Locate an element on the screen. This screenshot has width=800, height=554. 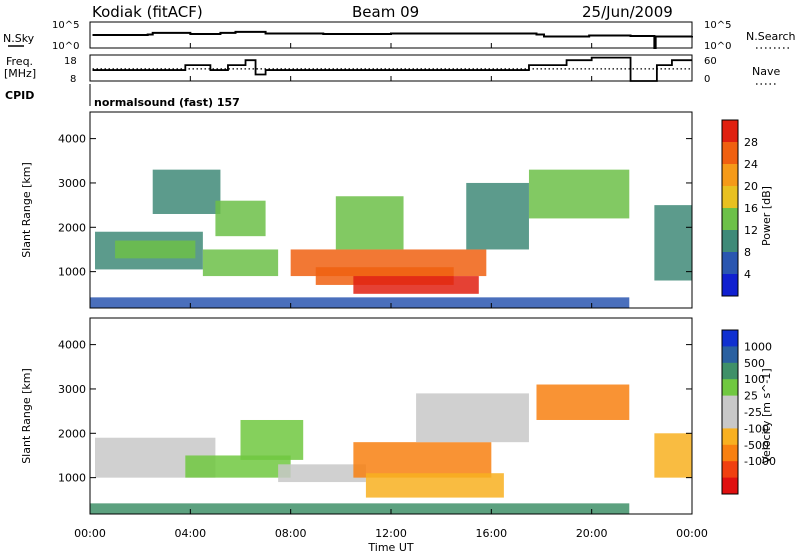
velocity-colorbar-tick-3: 25 is located at coordinates (751, 396).